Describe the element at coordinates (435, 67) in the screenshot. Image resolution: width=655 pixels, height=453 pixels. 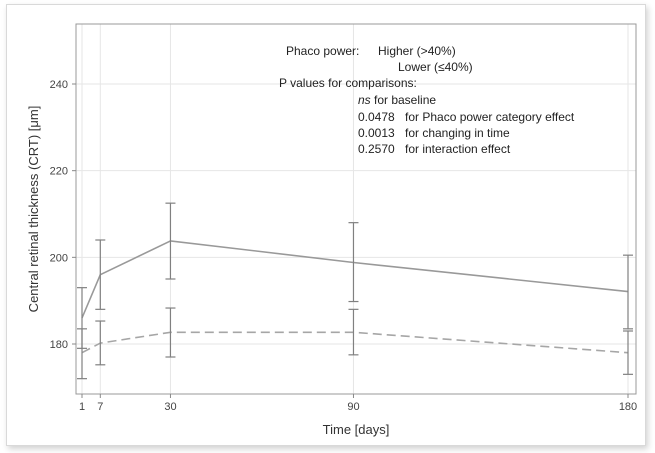
I see `legend-entry-lower: Lower (≤40%)` at that location.